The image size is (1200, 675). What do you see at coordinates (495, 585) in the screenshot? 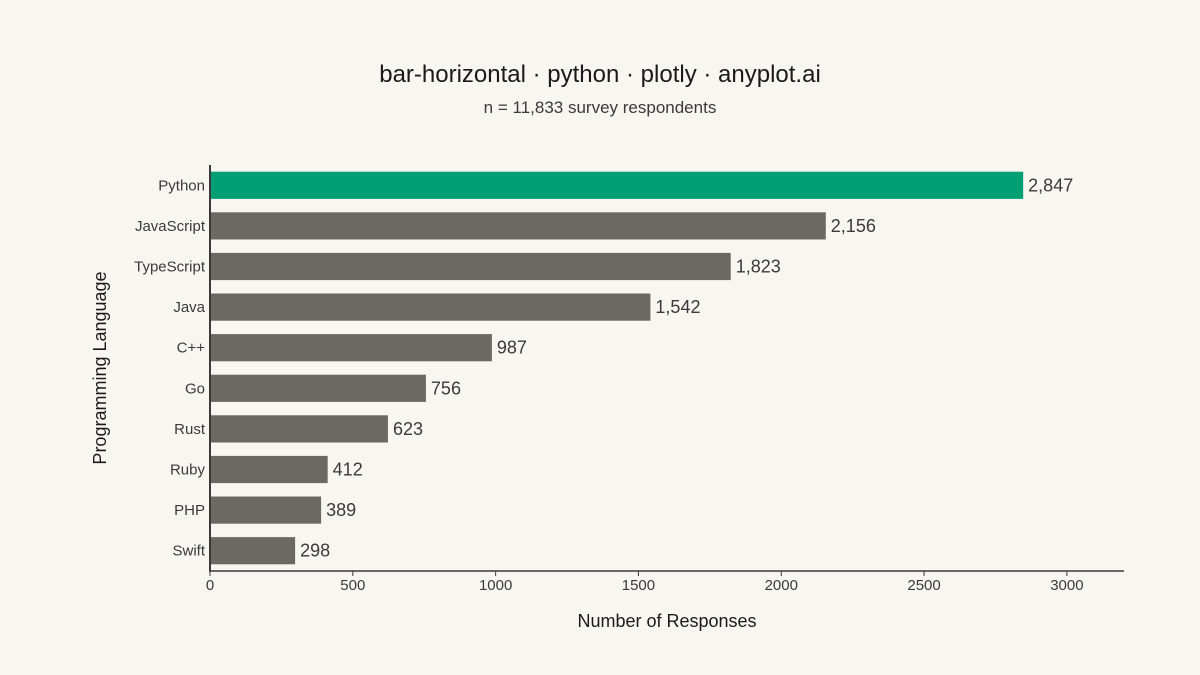
I see `x-tick-label: 1000` at bounding box center [495, 585].